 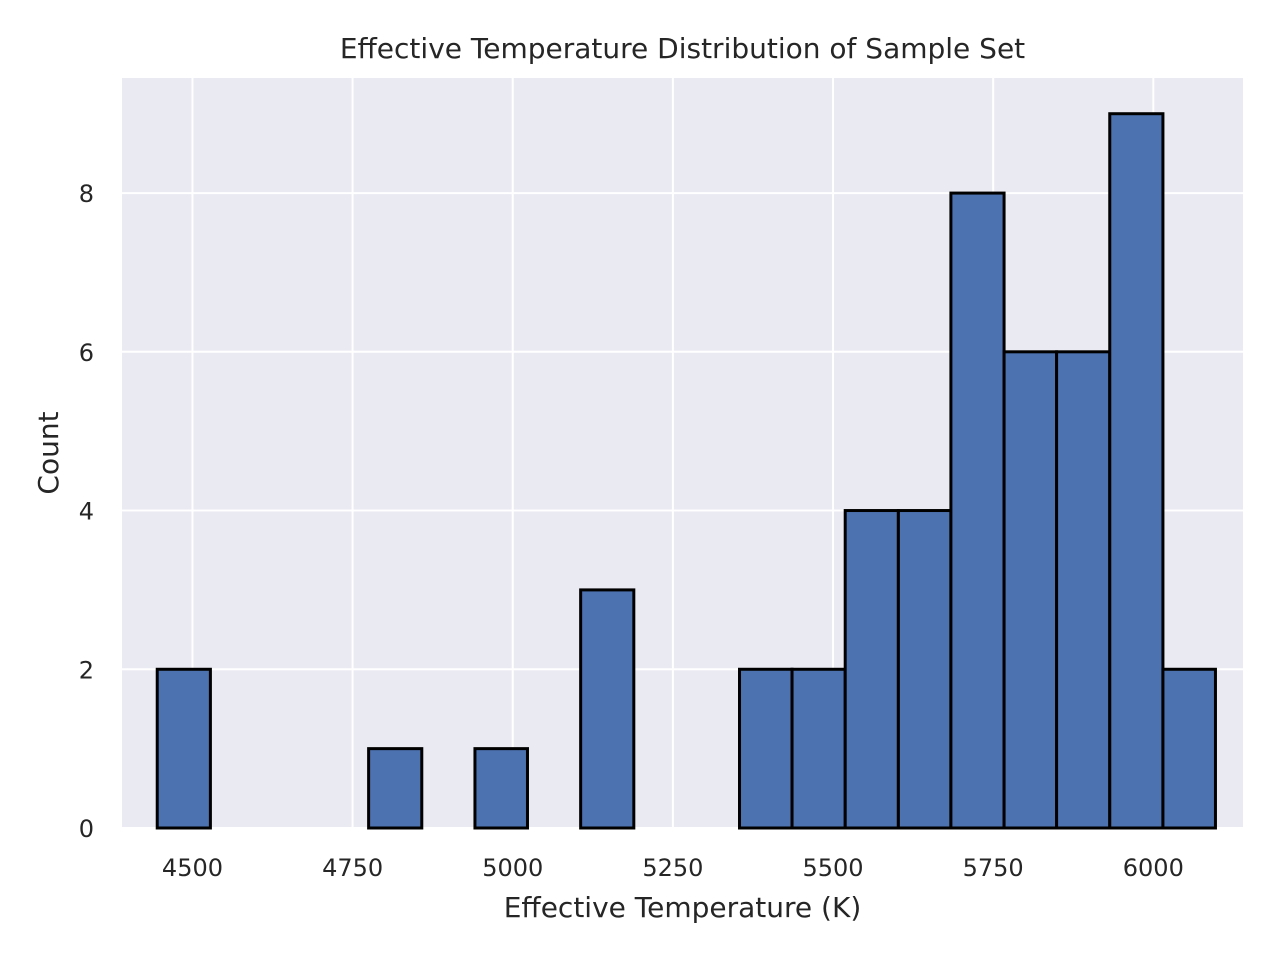 I want to click on x-axis-title: Effective Temperature (K), so click(x=683, y=907).